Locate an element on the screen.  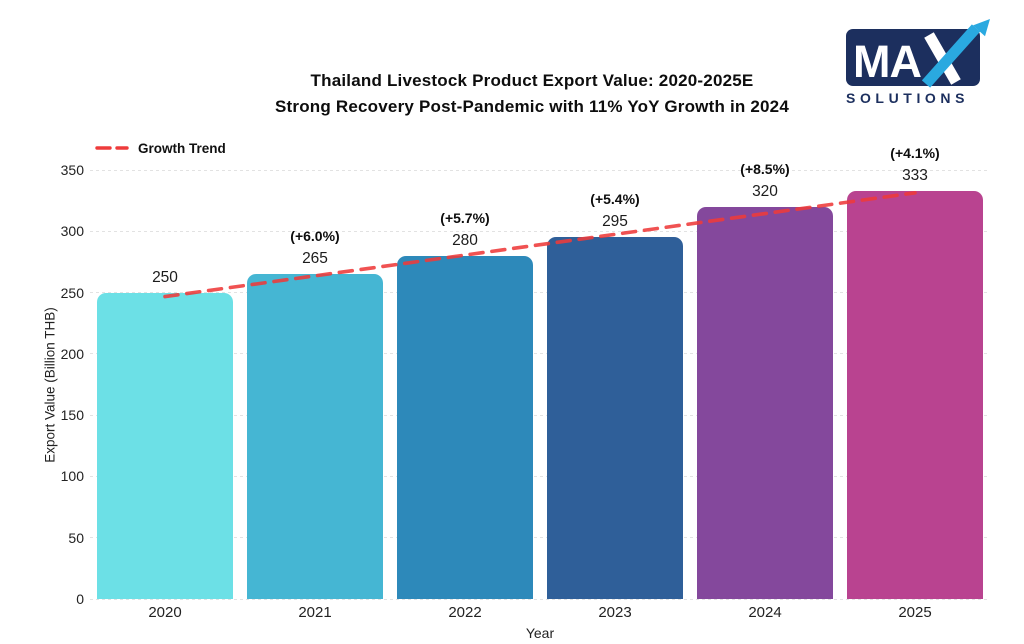
x-tick-label-2022: 2022 is located at coordinates (465, 612).